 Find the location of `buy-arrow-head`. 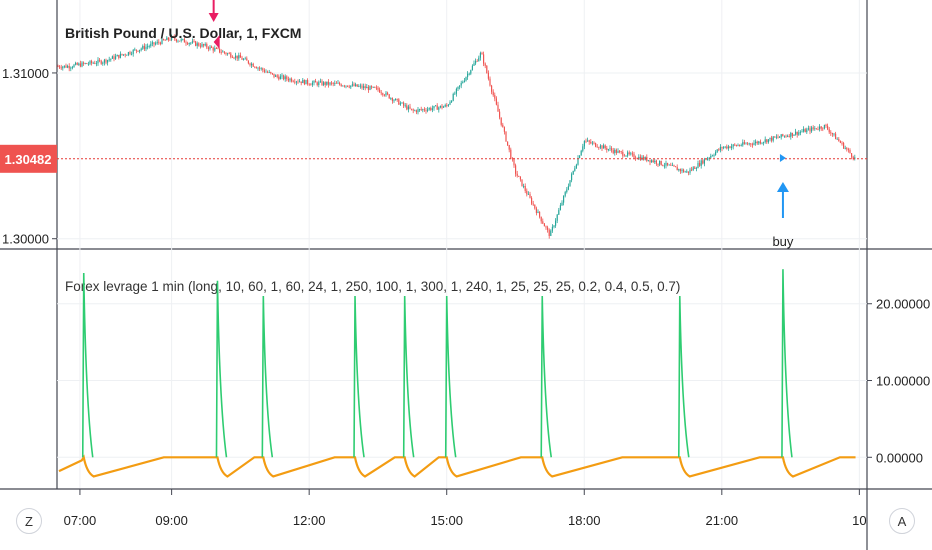

buy-arrow-head is located at coordinates (782, 187).